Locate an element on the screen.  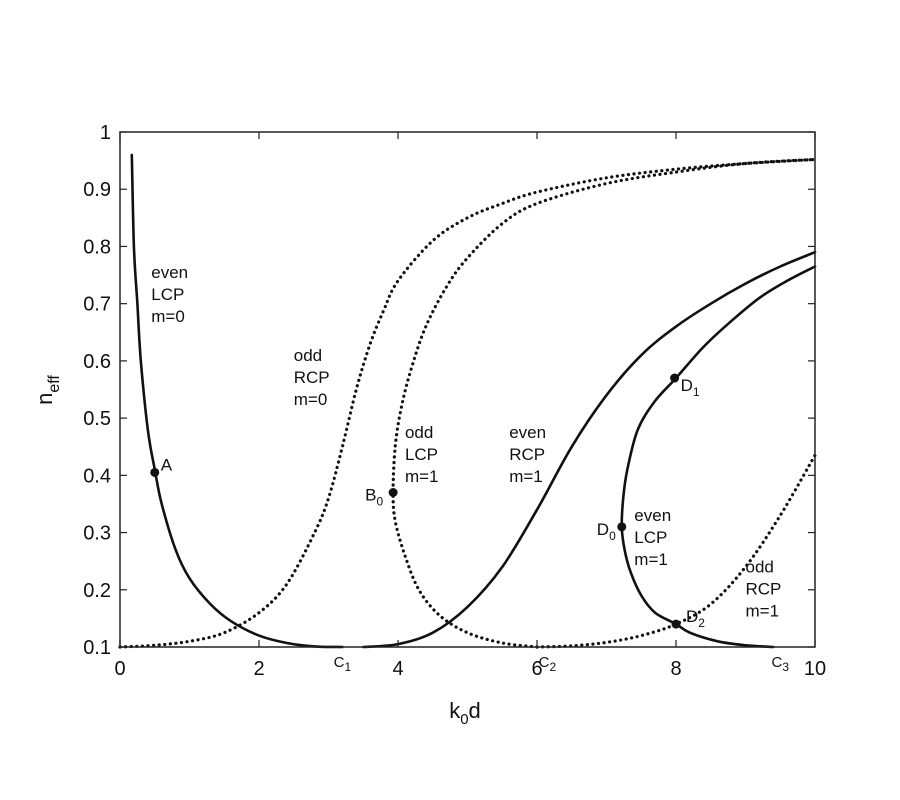
point-marker-a is located at coordinates (155, 472).